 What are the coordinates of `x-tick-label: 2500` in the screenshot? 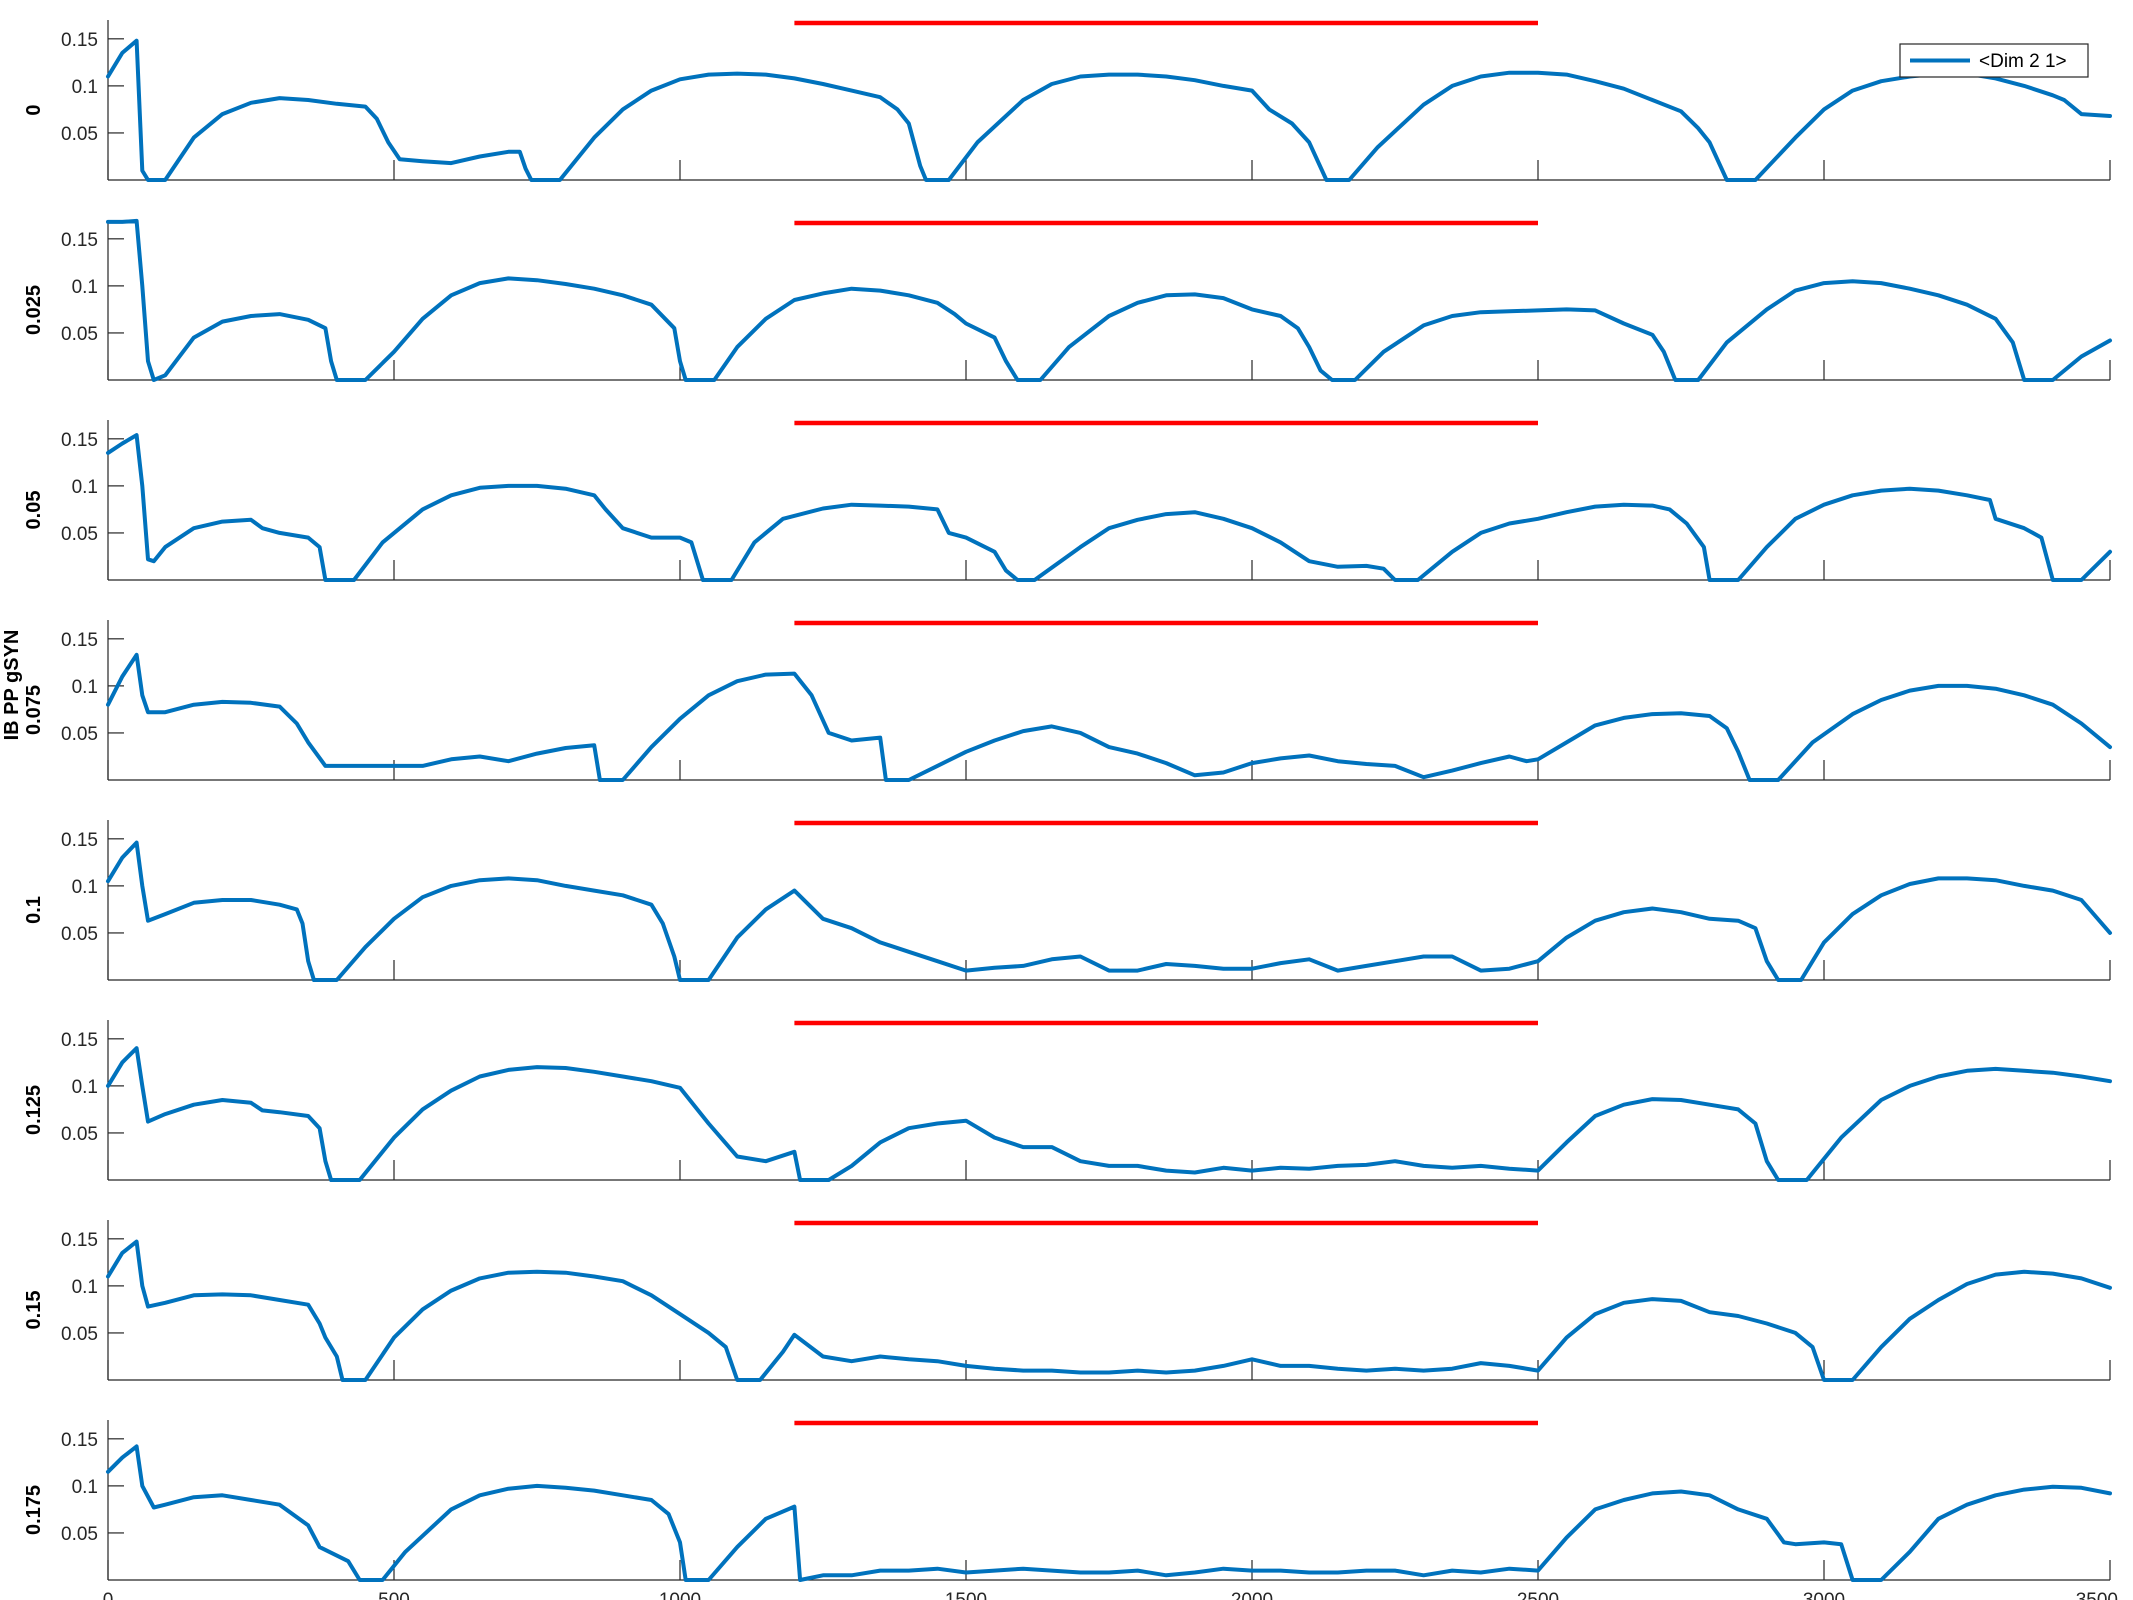 It's located at (1538, 1595).